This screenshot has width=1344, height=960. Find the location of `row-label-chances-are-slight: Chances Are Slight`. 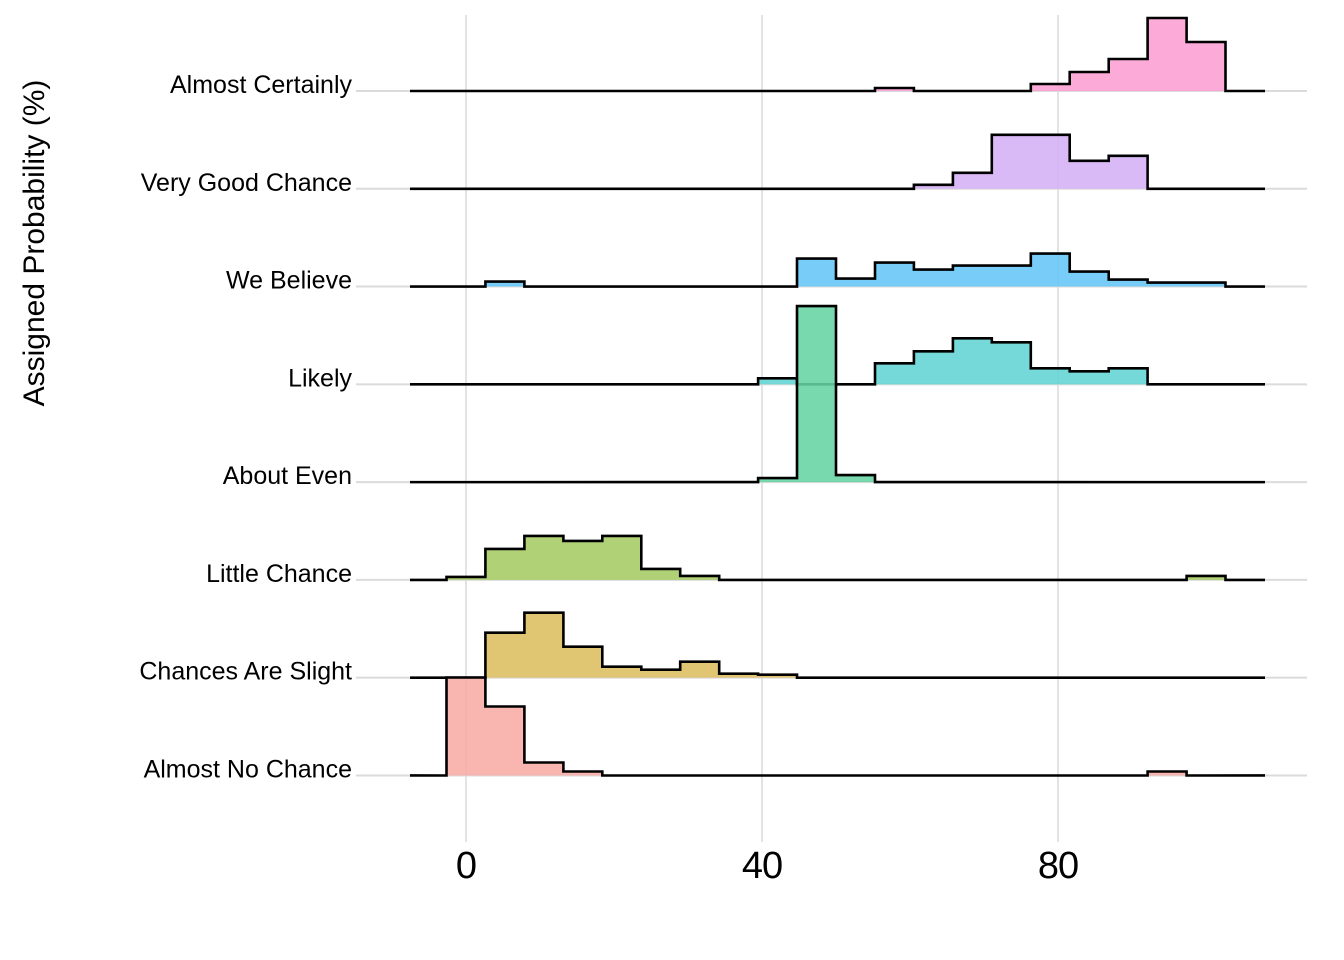

row-label-chances-are-slight: Chances Are Slight is located at coordinates (245, 672).